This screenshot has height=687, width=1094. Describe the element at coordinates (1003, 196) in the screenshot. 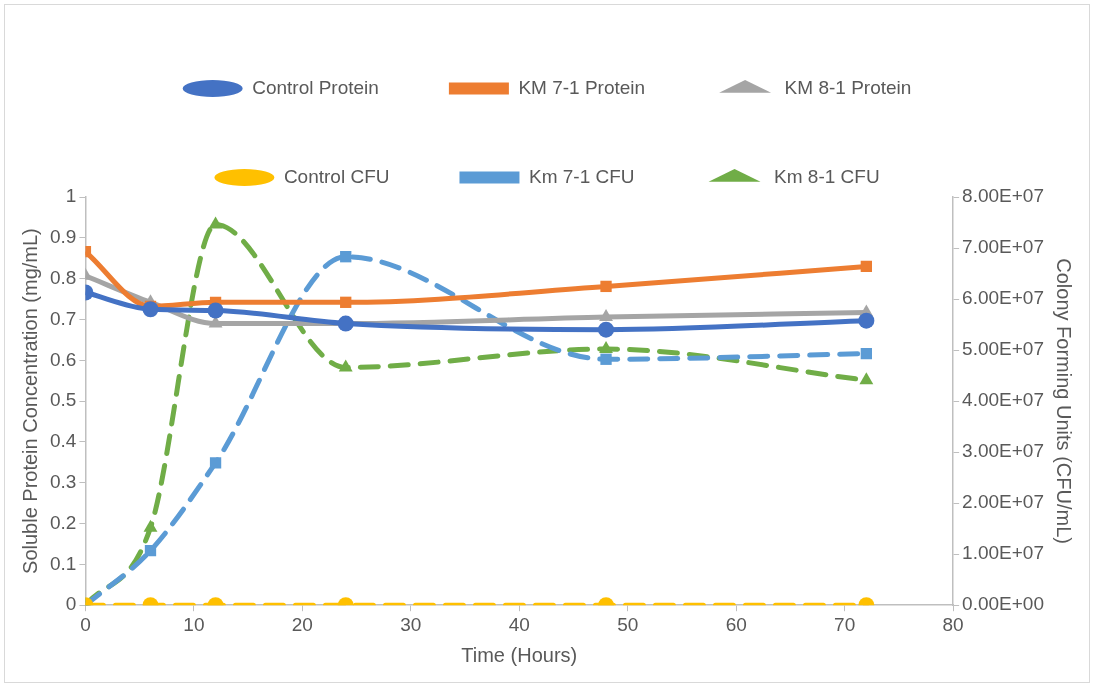

I see `y2-tick-label: 8.00E+07` at that location.